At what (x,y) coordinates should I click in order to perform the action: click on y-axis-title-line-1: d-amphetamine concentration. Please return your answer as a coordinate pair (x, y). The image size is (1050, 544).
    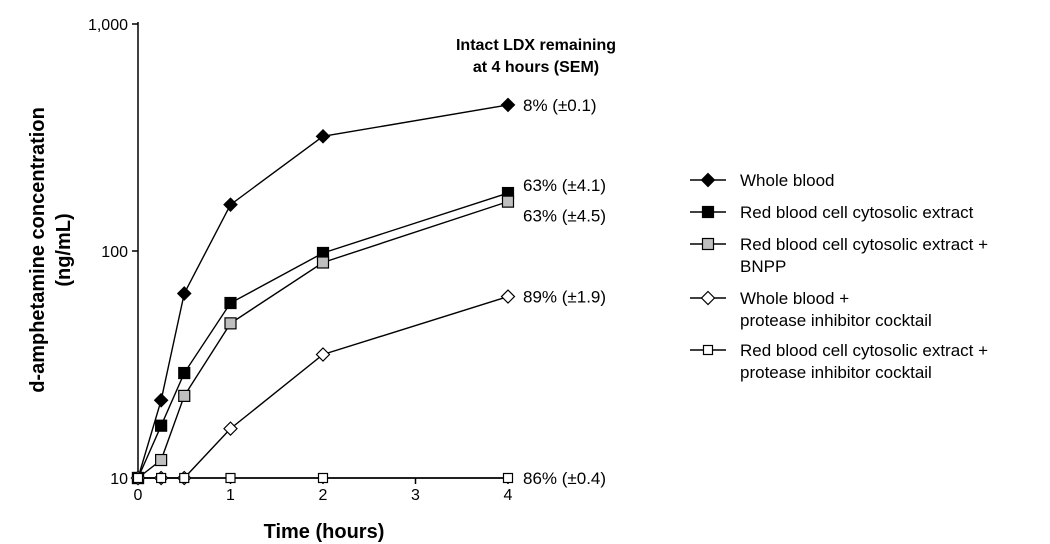
    Looking at the image, I should click on (38, 250).